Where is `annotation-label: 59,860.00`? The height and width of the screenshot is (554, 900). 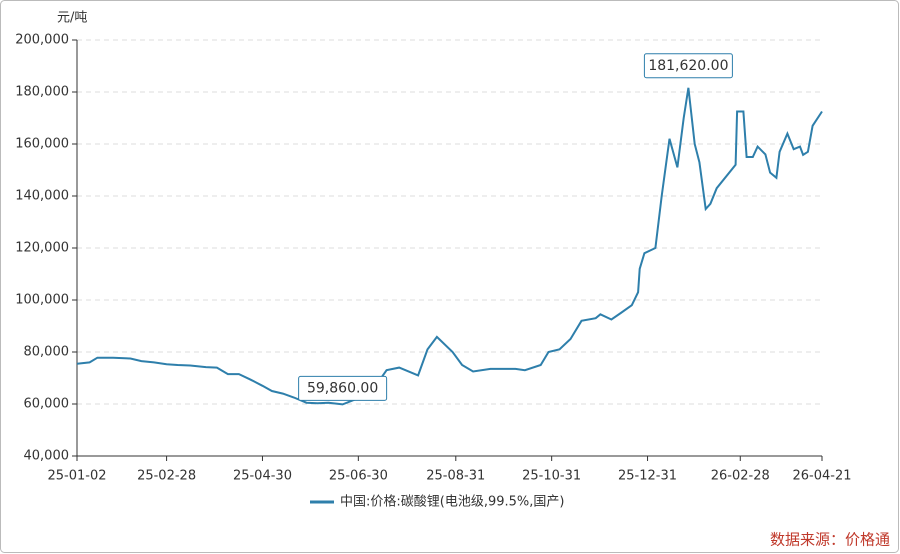
annotation-label: 59,860.00 is located at coordinates (342, 388).